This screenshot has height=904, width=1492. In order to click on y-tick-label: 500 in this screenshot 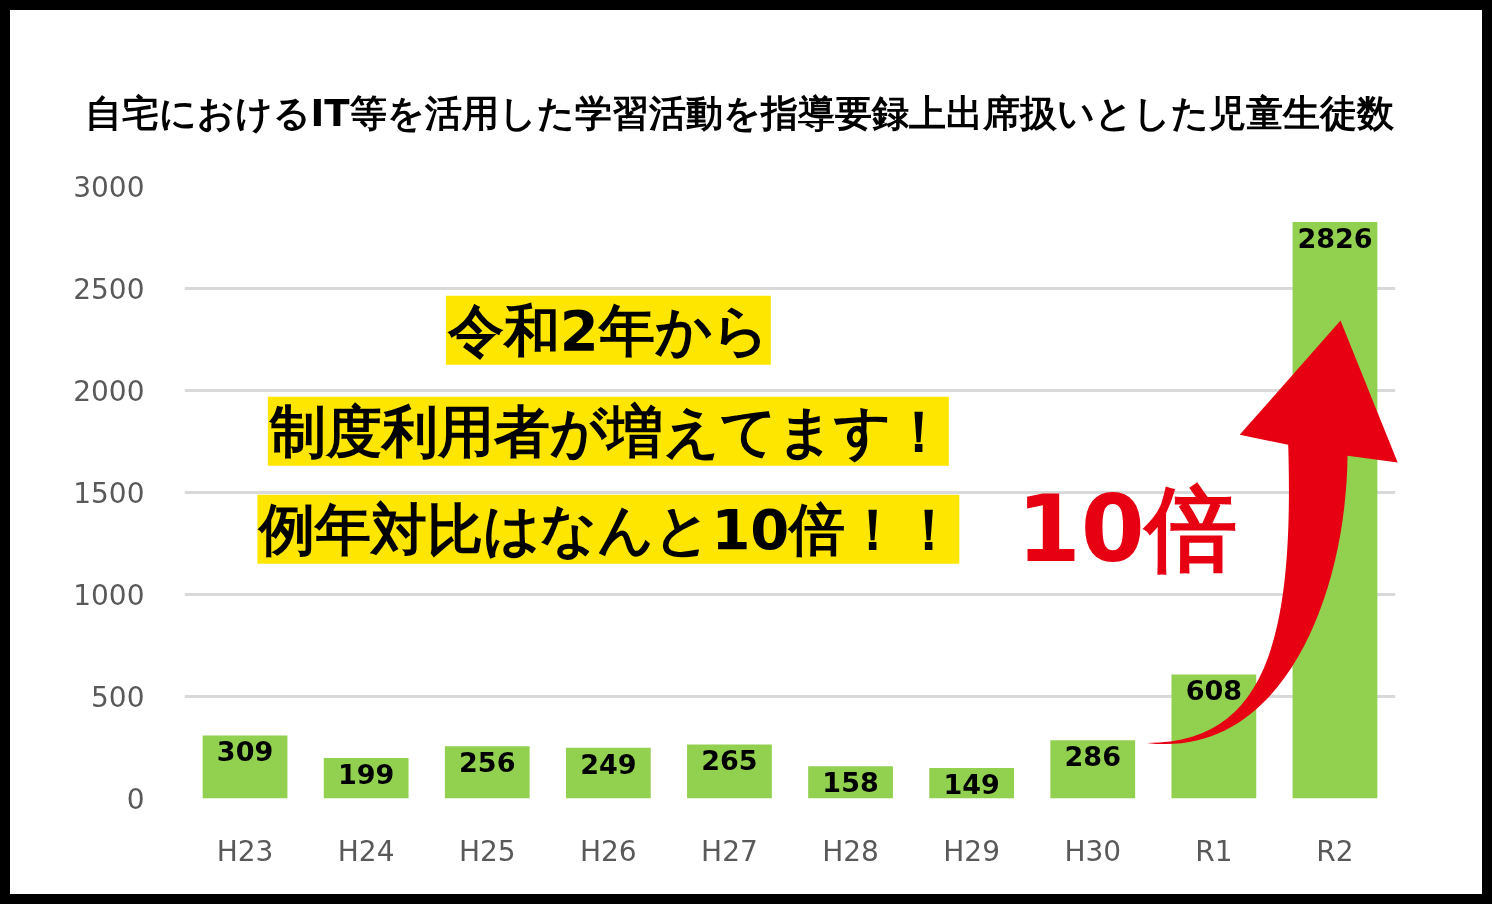, I will do `click(118, 697)`.